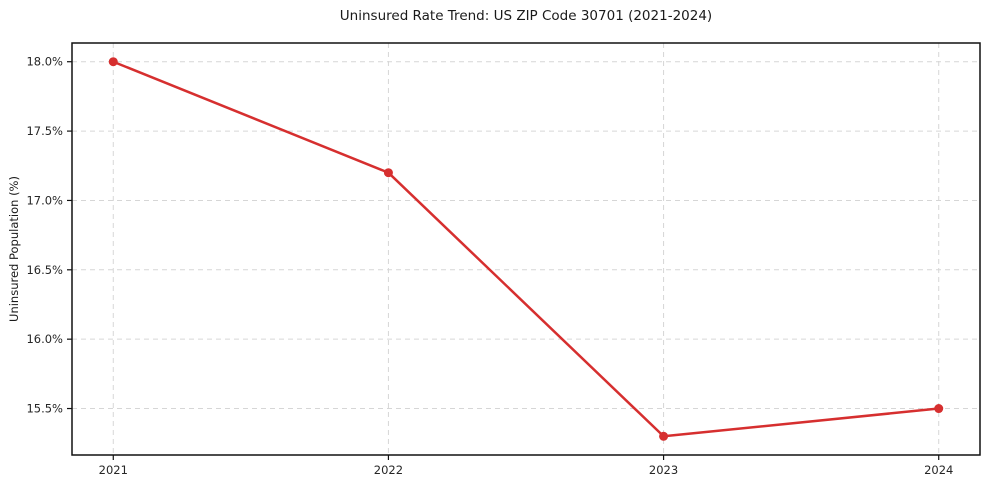 The height and width of the screenshot is (490, 989). Describe the element at coordinates (113, 470) in the screenshot. I see `x-tick-label: 2021` at that location.